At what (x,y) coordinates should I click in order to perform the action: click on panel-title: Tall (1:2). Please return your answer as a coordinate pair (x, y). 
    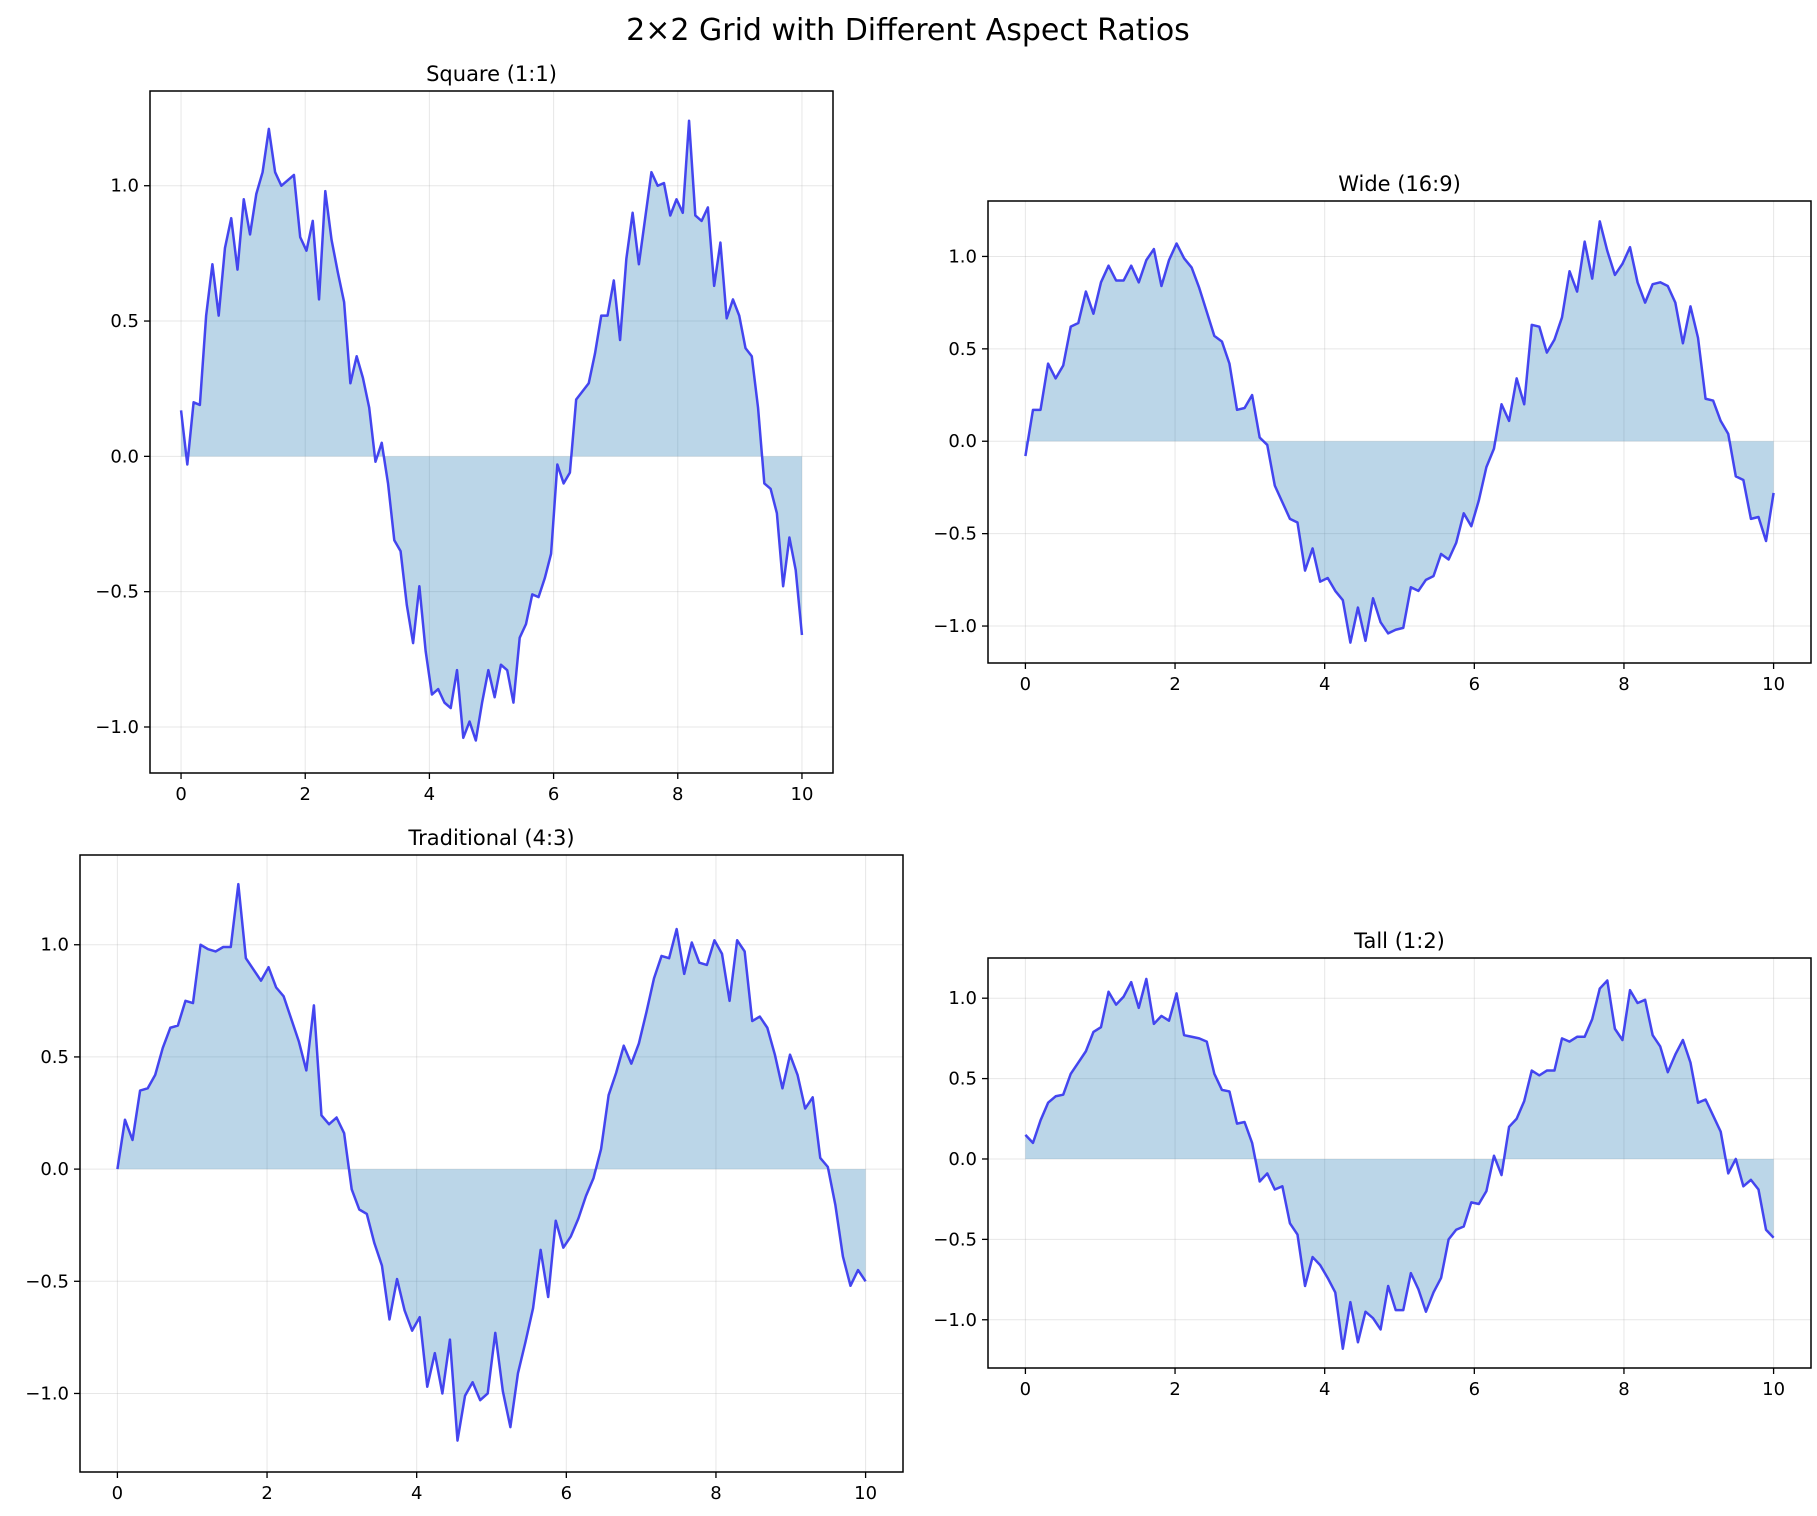
    Looking at the image, I should click on (1399, 941).